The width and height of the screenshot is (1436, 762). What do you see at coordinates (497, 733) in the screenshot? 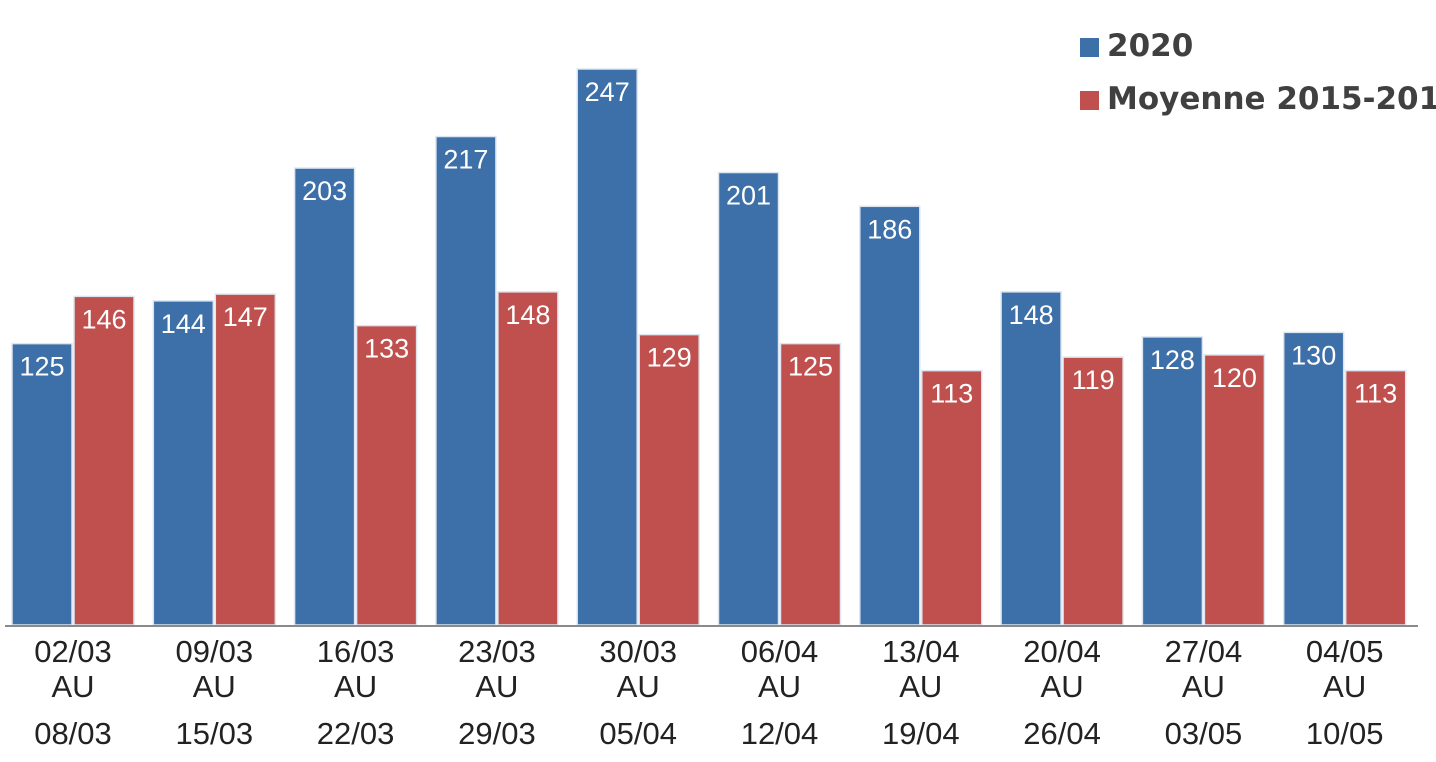
I see `x-tick-label: 29/03` at bounding box center [497, 733].